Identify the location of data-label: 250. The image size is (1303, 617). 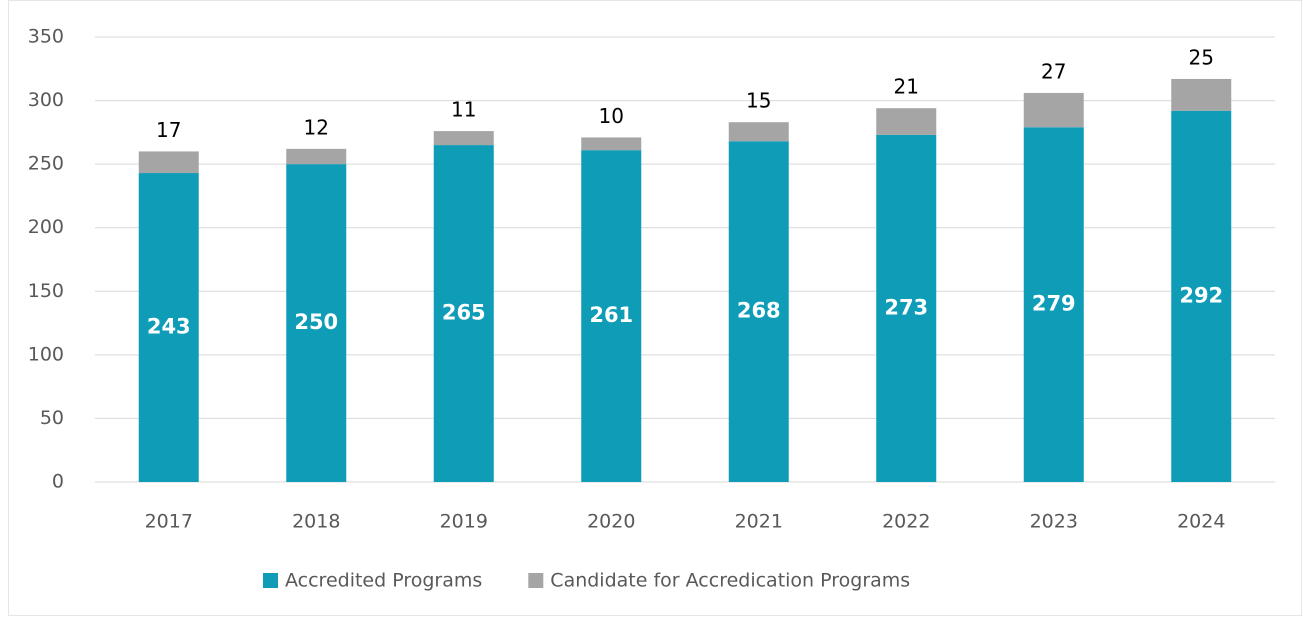
(316, 322).